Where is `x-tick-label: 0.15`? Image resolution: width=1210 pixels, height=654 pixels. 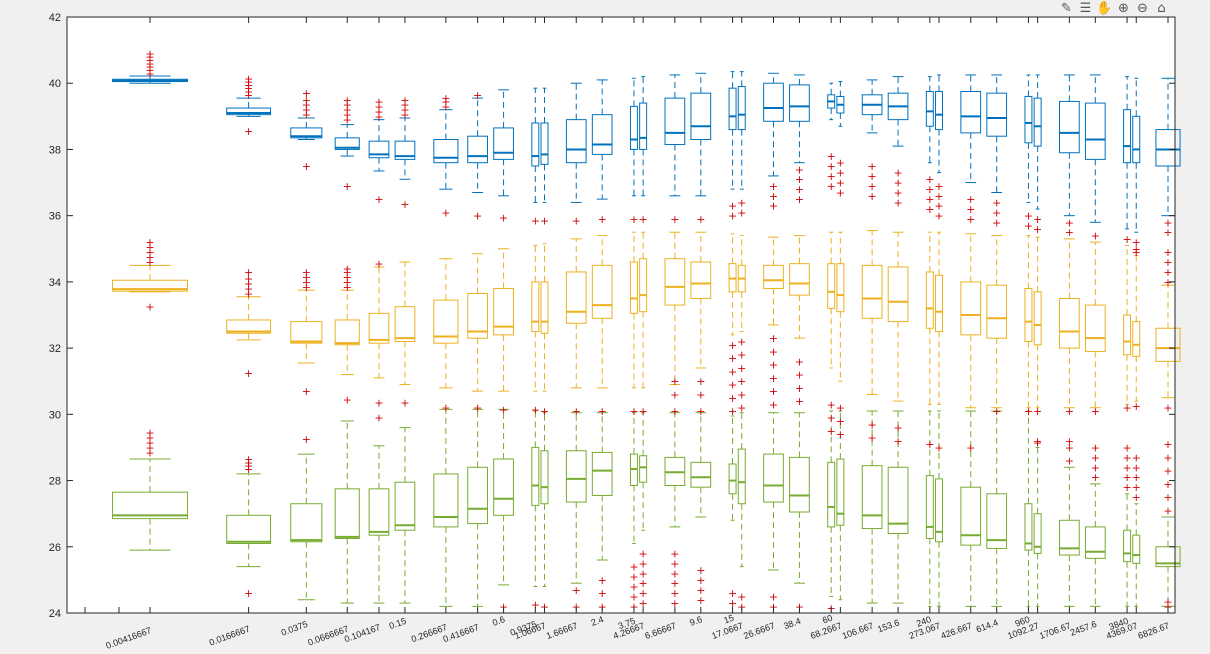
x-tick-label: 0.15 is located at coordinates (398, 623).